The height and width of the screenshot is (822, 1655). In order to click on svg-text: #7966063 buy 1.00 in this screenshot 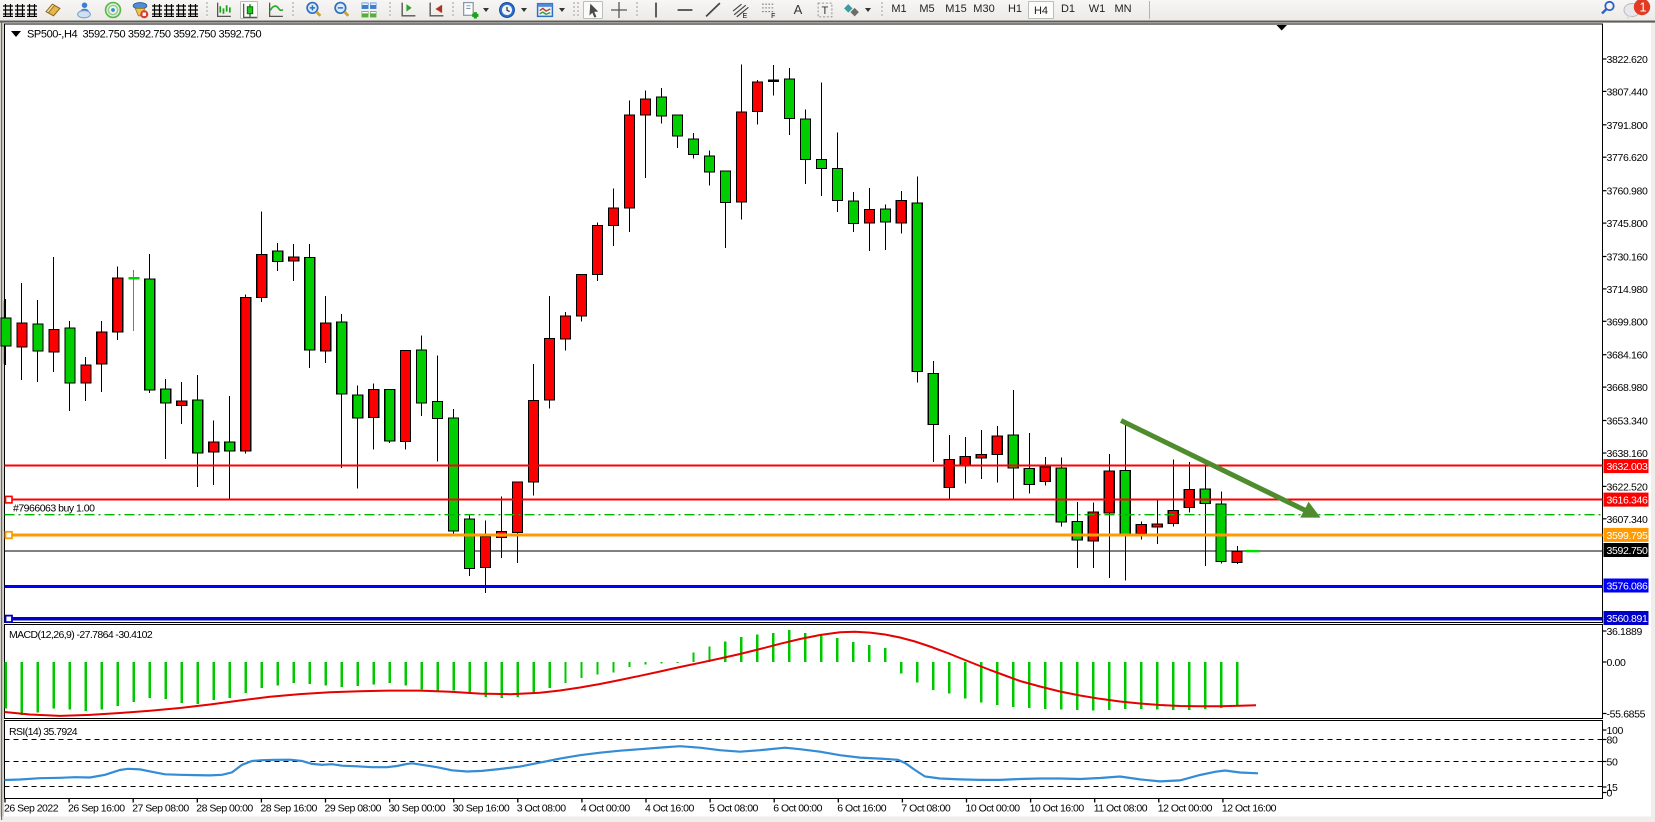, I will do `click(54, 509)`.